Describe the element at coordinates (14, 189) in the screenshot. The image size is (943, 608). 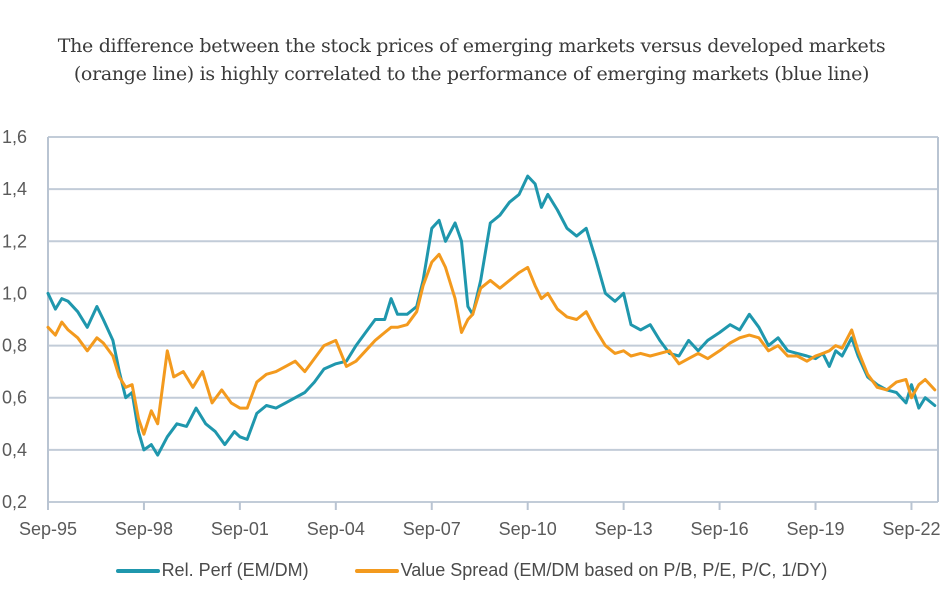
I see `y-tick-label: 1,4` at that location.